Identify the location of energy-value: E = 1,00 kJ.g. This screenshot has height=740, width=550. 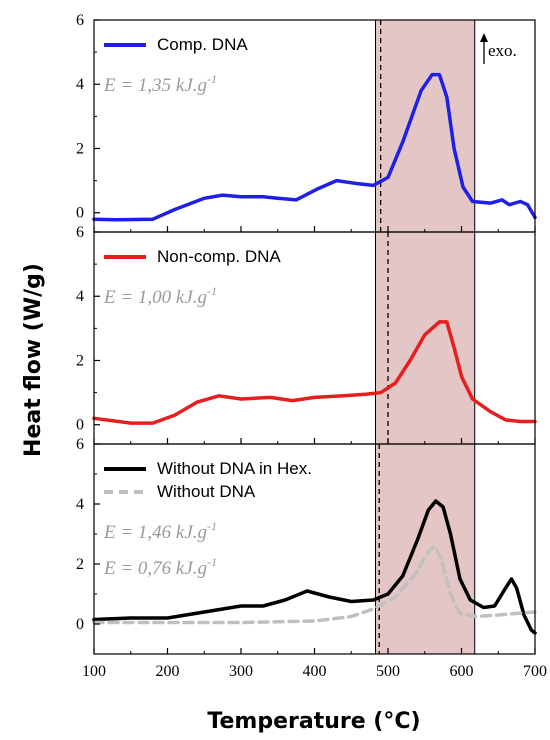
(155, 297).